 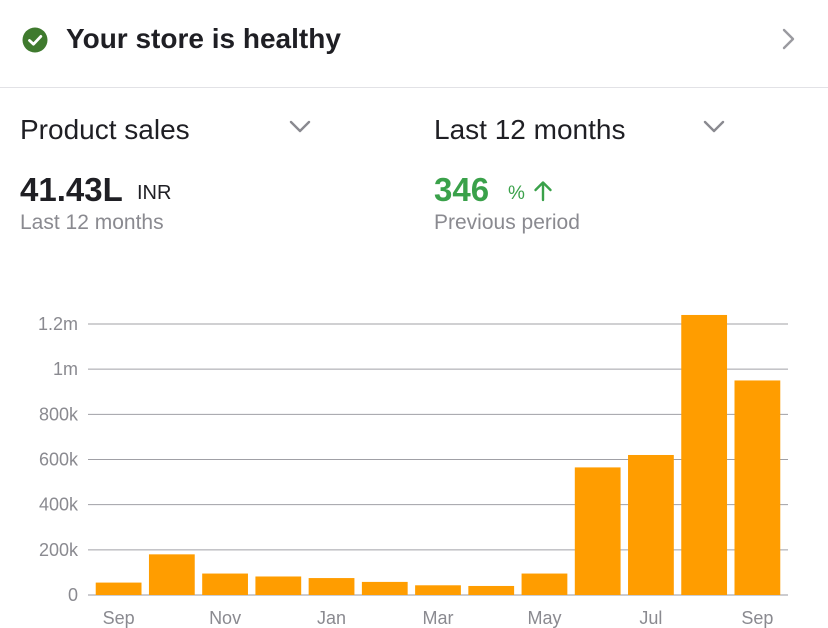 What do you see at coordinates (414, 44) in the screenshot?
I see `store-health-banner: Your store is healthy` at bounding box center [414, 44].